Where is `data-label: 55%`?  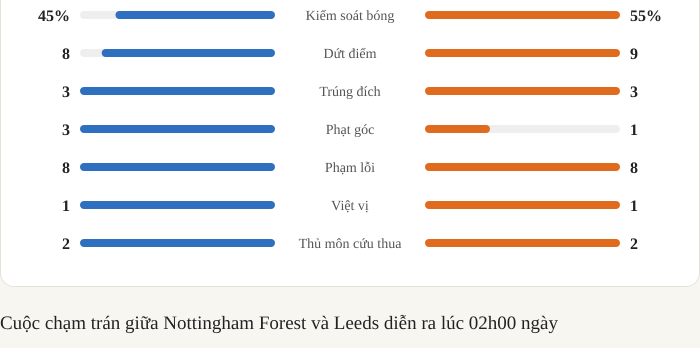
data-label: 55% is located at coordinates (646, 16).